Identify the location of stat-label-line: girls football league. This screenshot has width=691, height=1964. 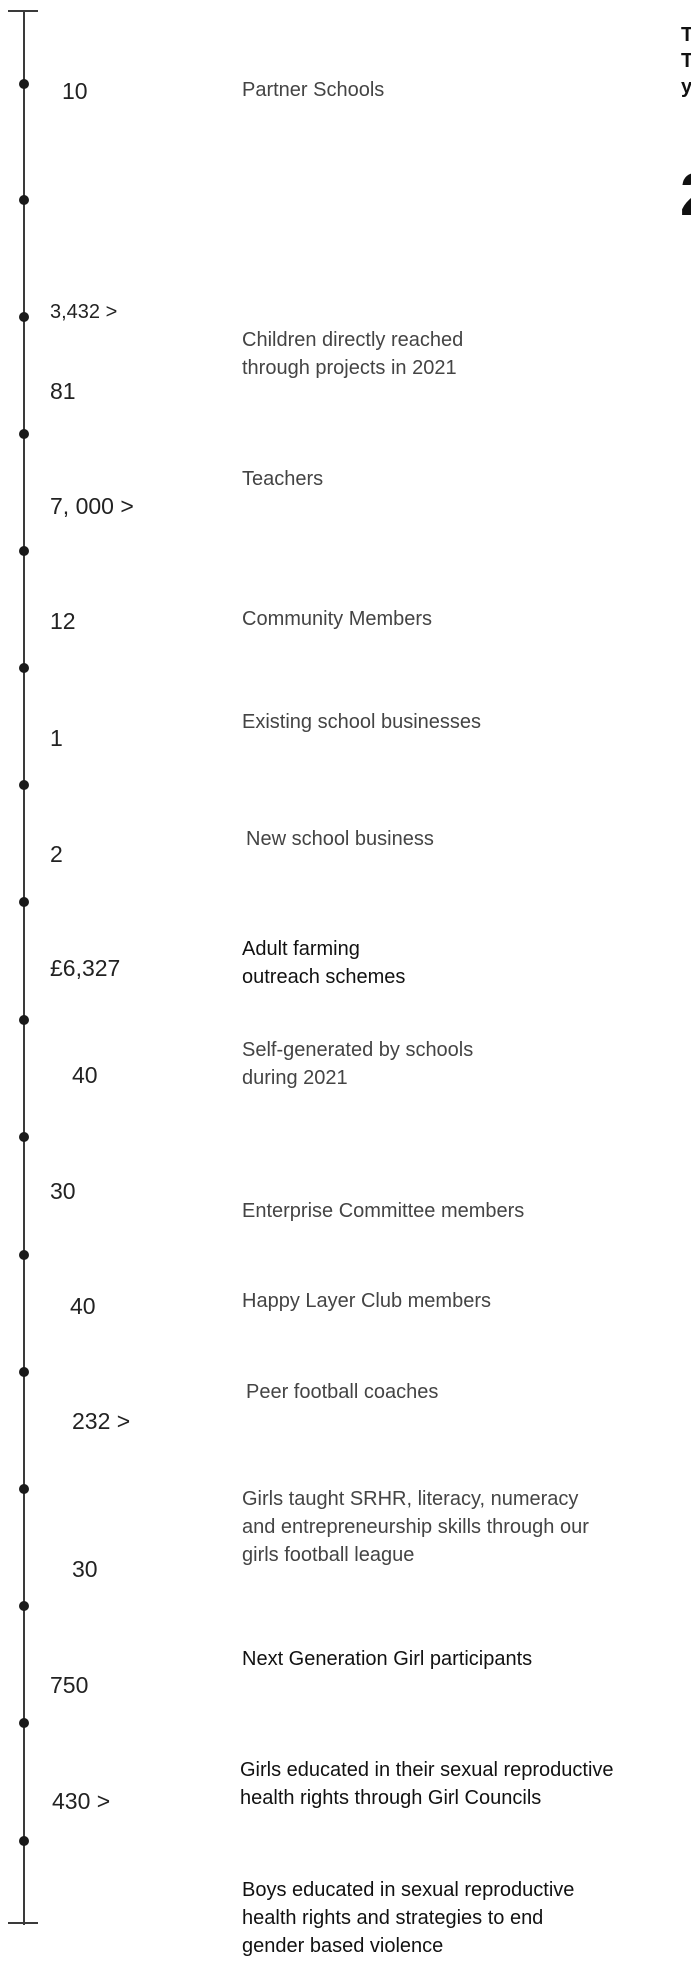
(328, 1555).